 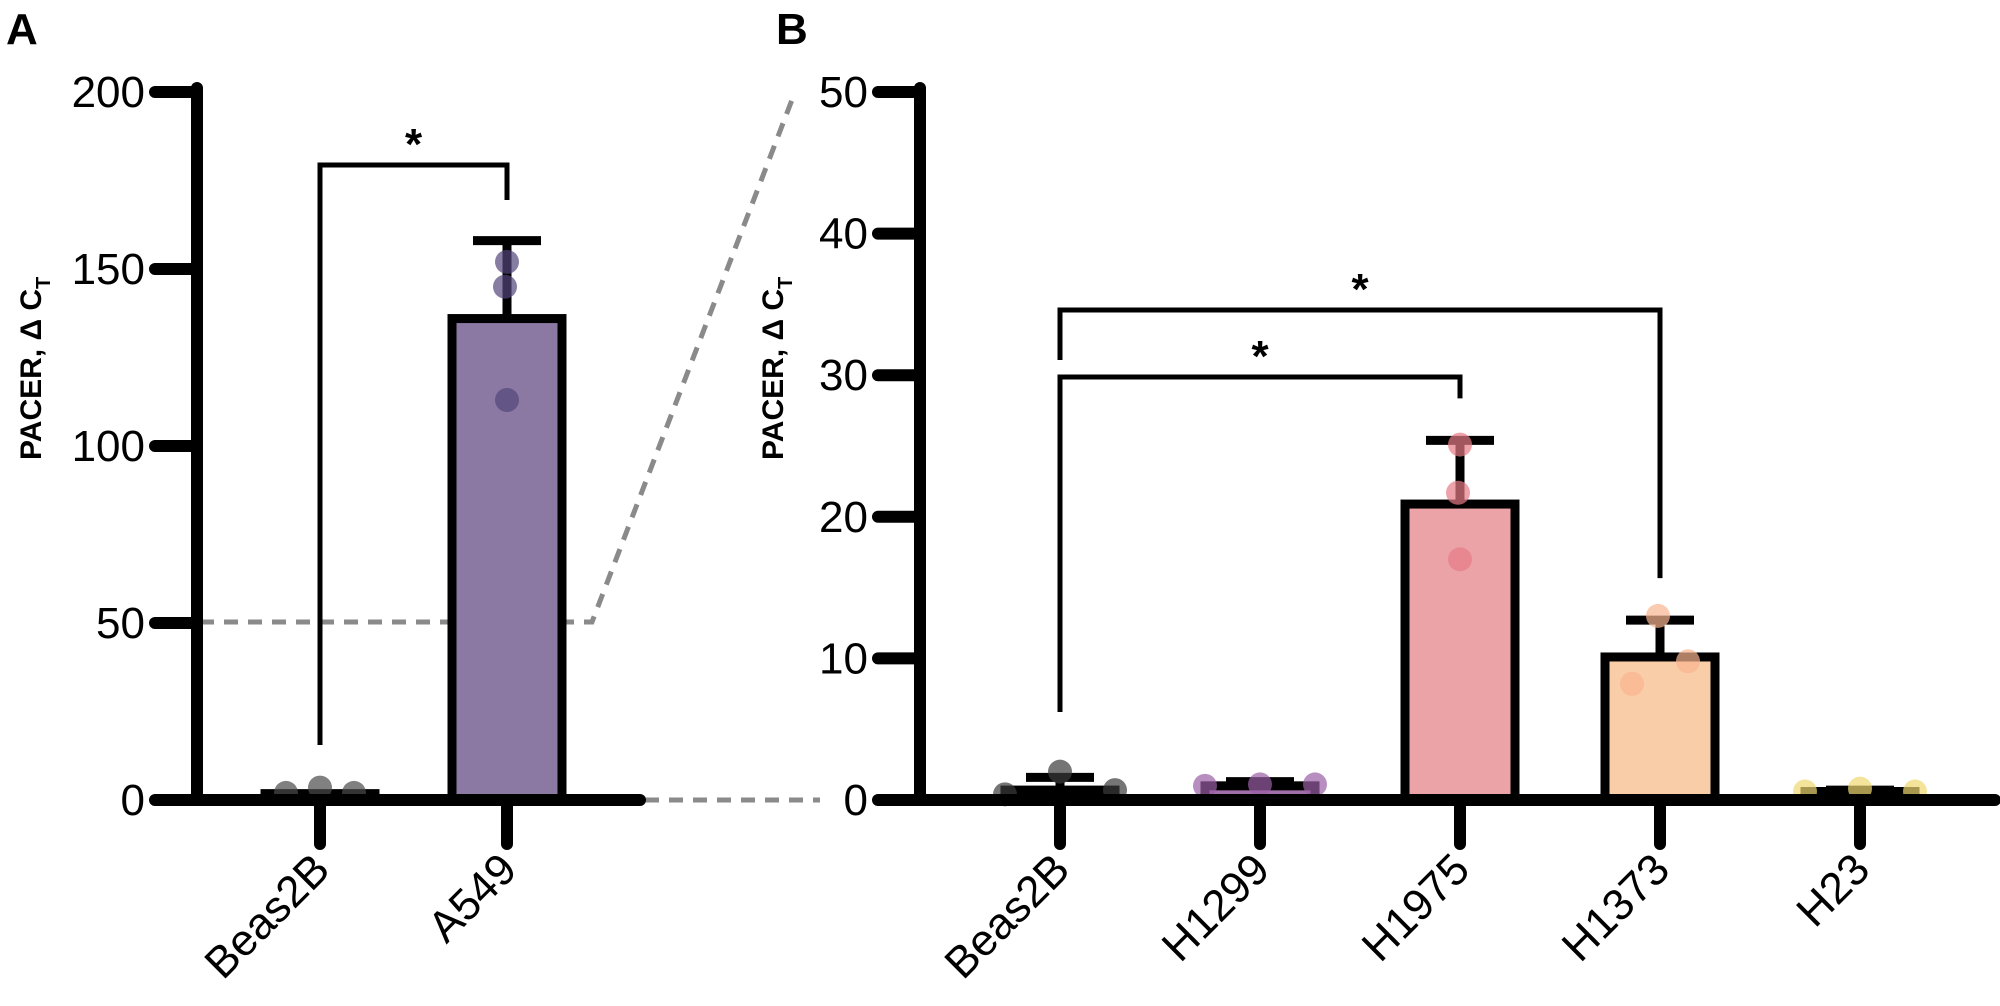 What do you see at coordinates (35, 368) in the screenshot?
I see `panel-a-ylabel: PACER, Δ CT` at bounding box center [35, 368].